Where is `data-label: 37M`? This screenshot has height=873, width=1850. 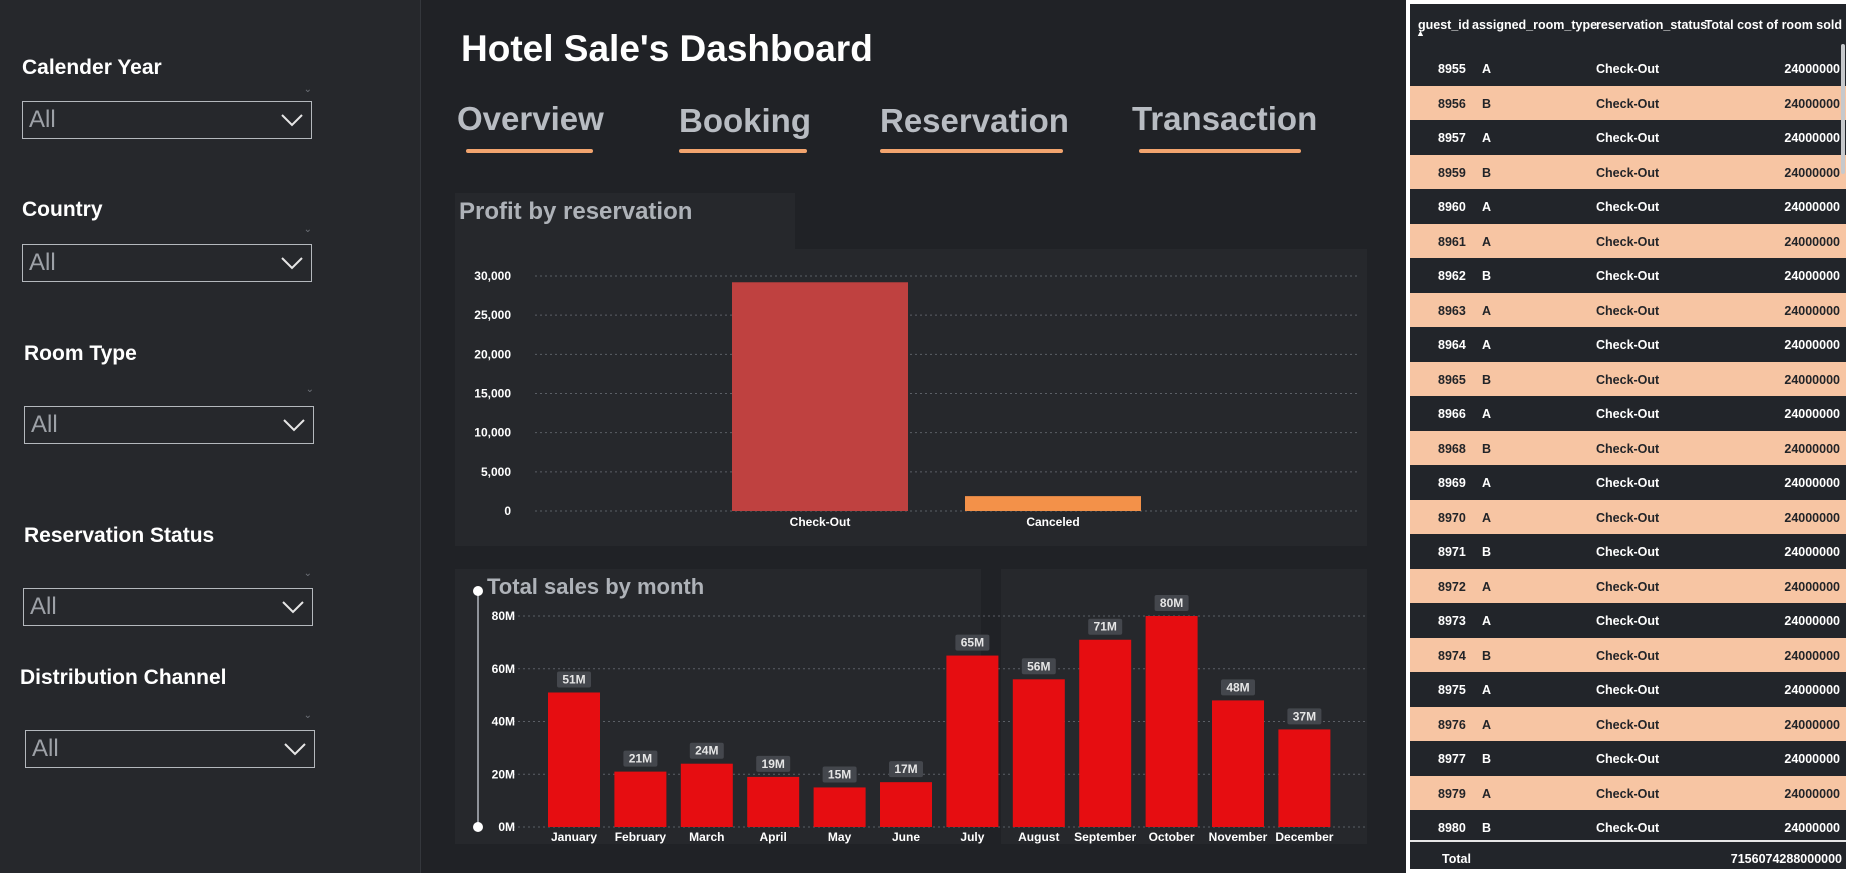
data-label: 37M is located at coordinates (1304, 716).